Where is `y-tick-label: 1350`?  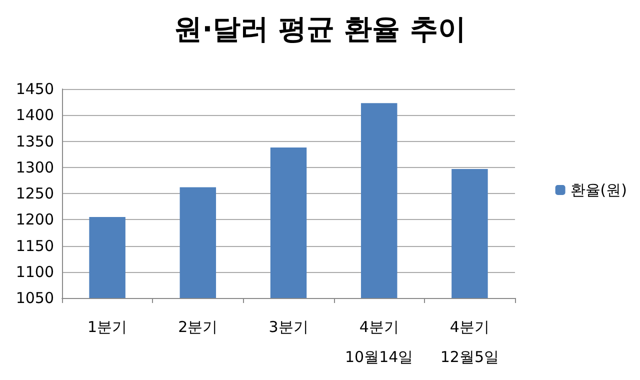 y-tick-label: 1350 is located at coordinates (35, 141).